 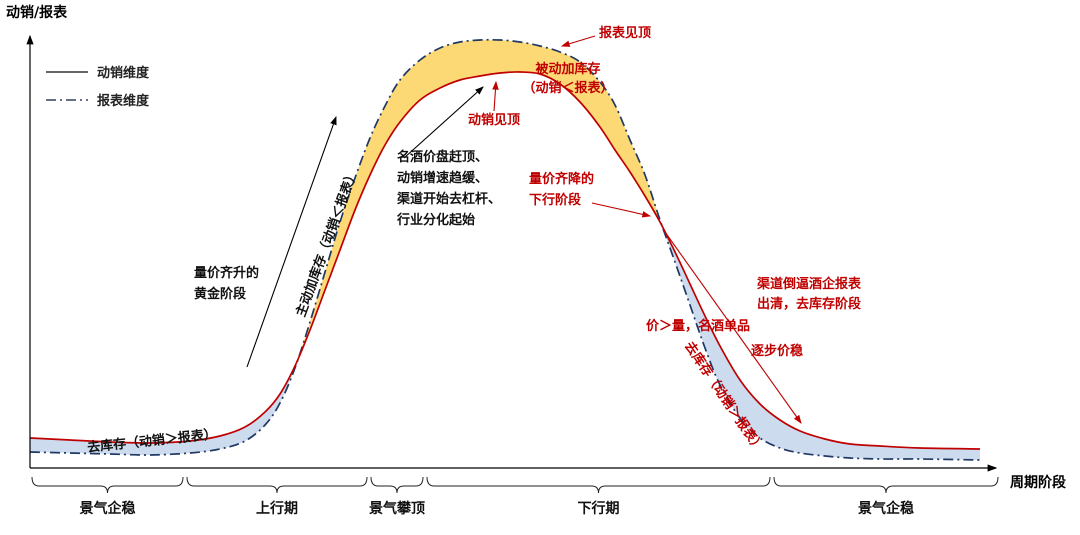 What do you see at coordinates (226, 283) in the screenshot?
I see `annotation-golden-phase: 量价齐升的黄金阶段` at bounding box center [226, 283].